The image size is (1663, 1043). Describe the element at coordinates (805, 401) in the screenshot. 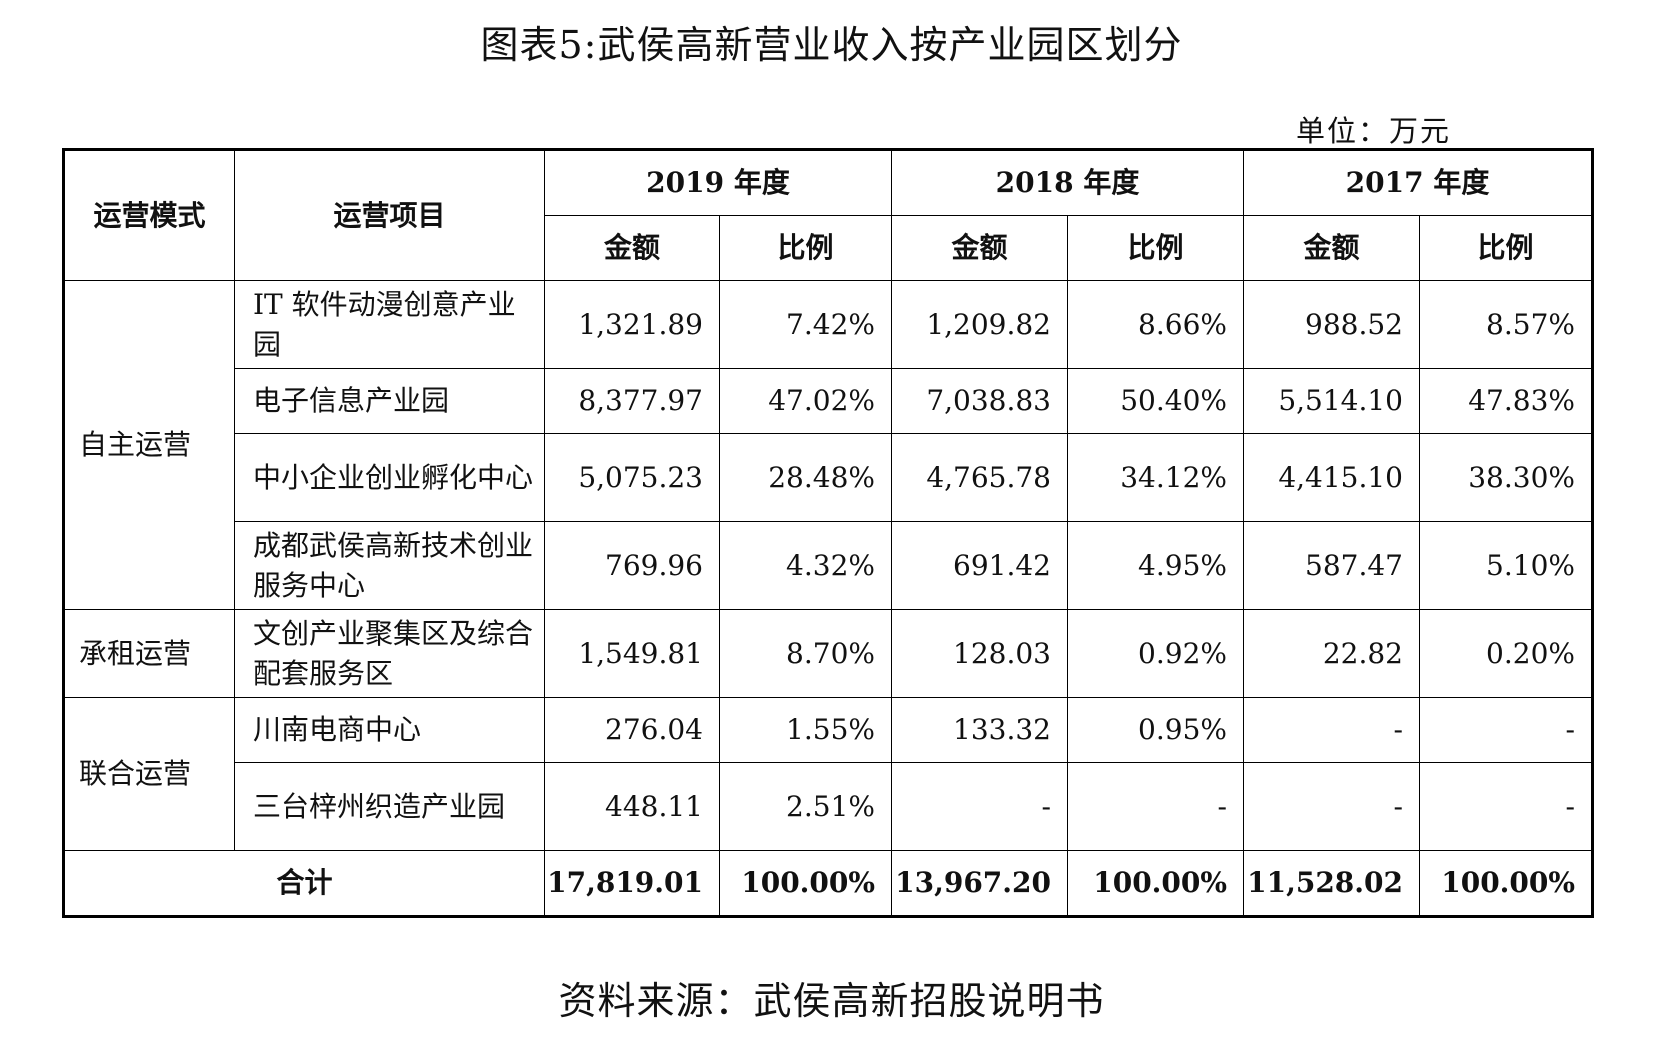

I see `ratio-2019-cell: 47.02%` at that location.